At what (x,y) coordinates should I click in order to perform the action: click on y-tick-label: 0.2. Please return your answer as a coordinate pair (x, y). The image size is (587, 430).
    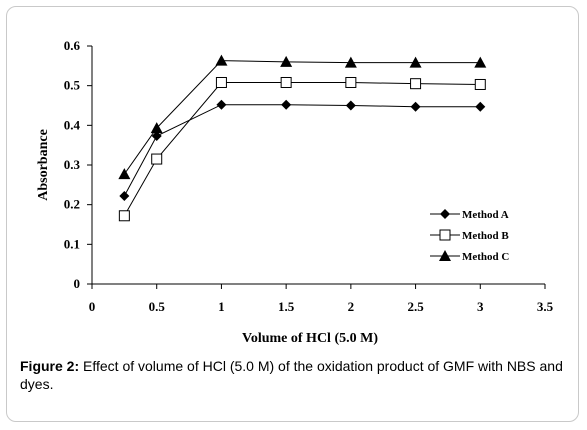
    Looking at the image, I should click on (72, 204).